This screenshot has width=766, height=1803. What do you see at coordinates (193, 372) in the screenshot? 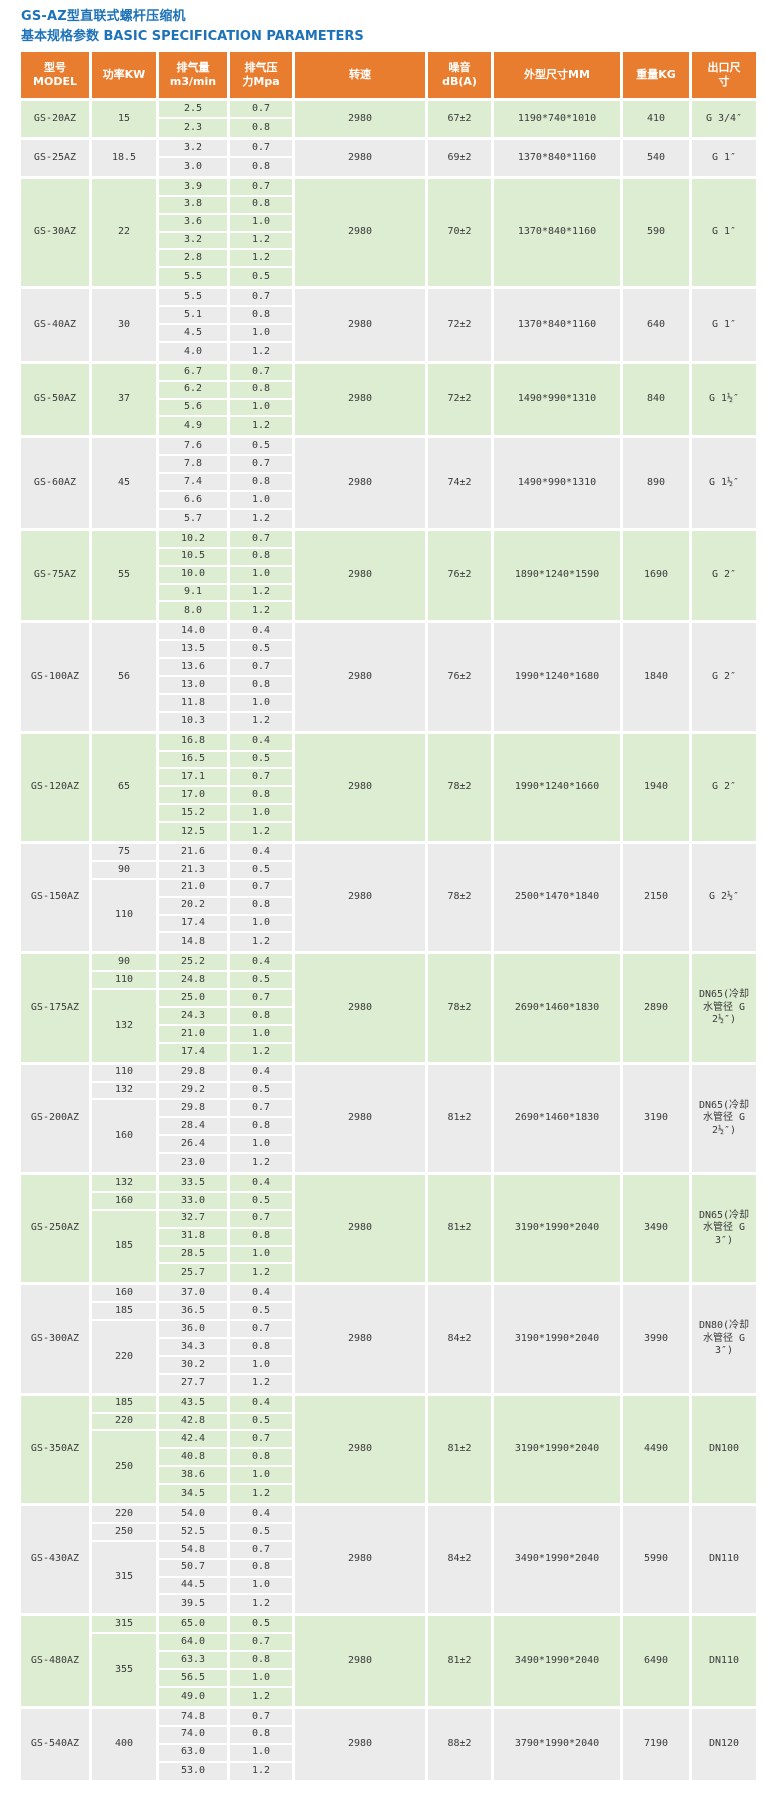
I see `flow-cell: 6.7` at bounding box center [193, 372].